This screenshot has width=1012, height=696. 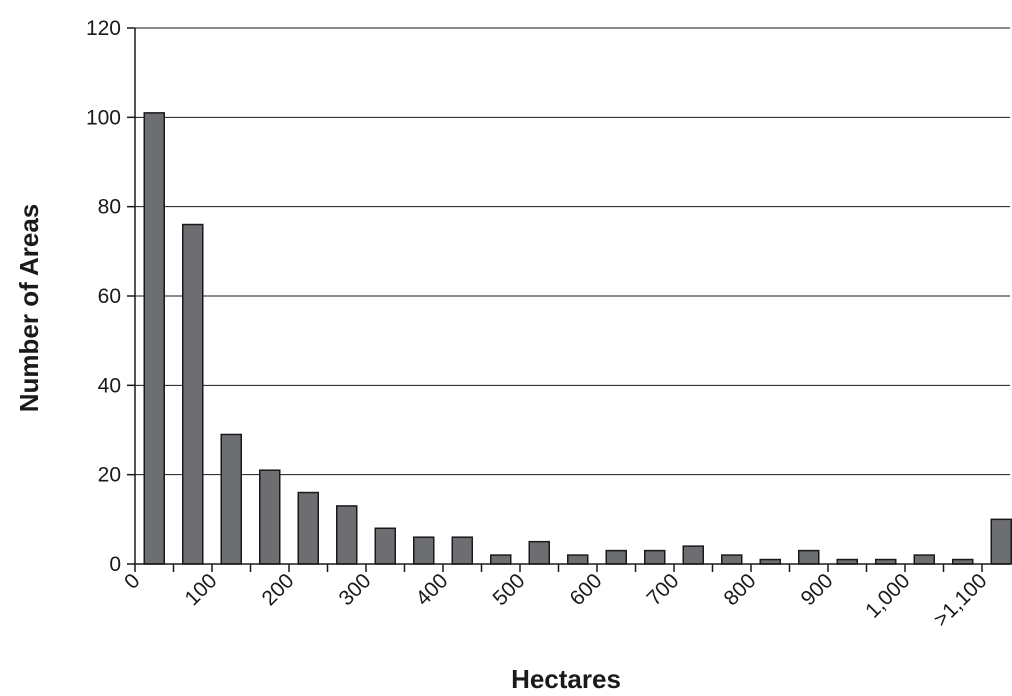 I want to click on x-tick-label: 1,000, so click(x=887, y=595).